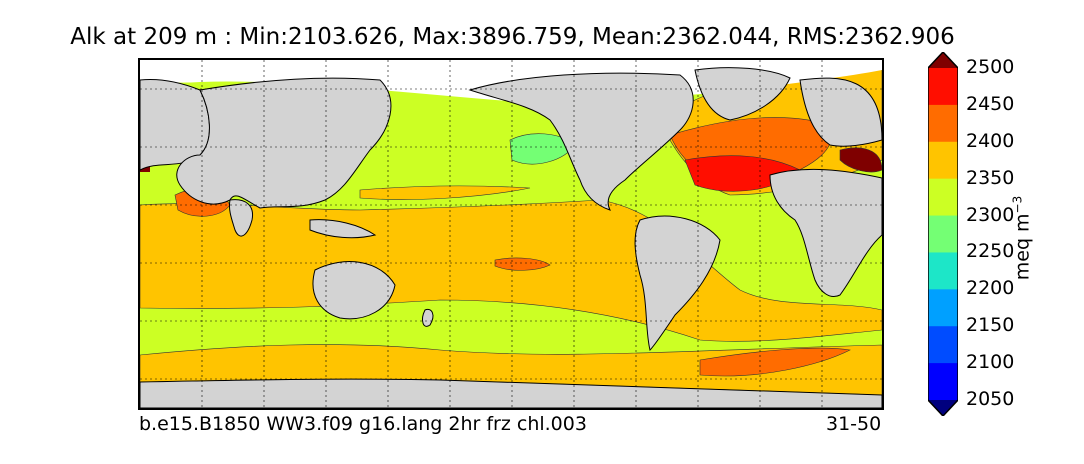 The width and height of the screenshot is (1084, 464). I want to click on colorbar-tick-label: 2200, so click(990, 288).